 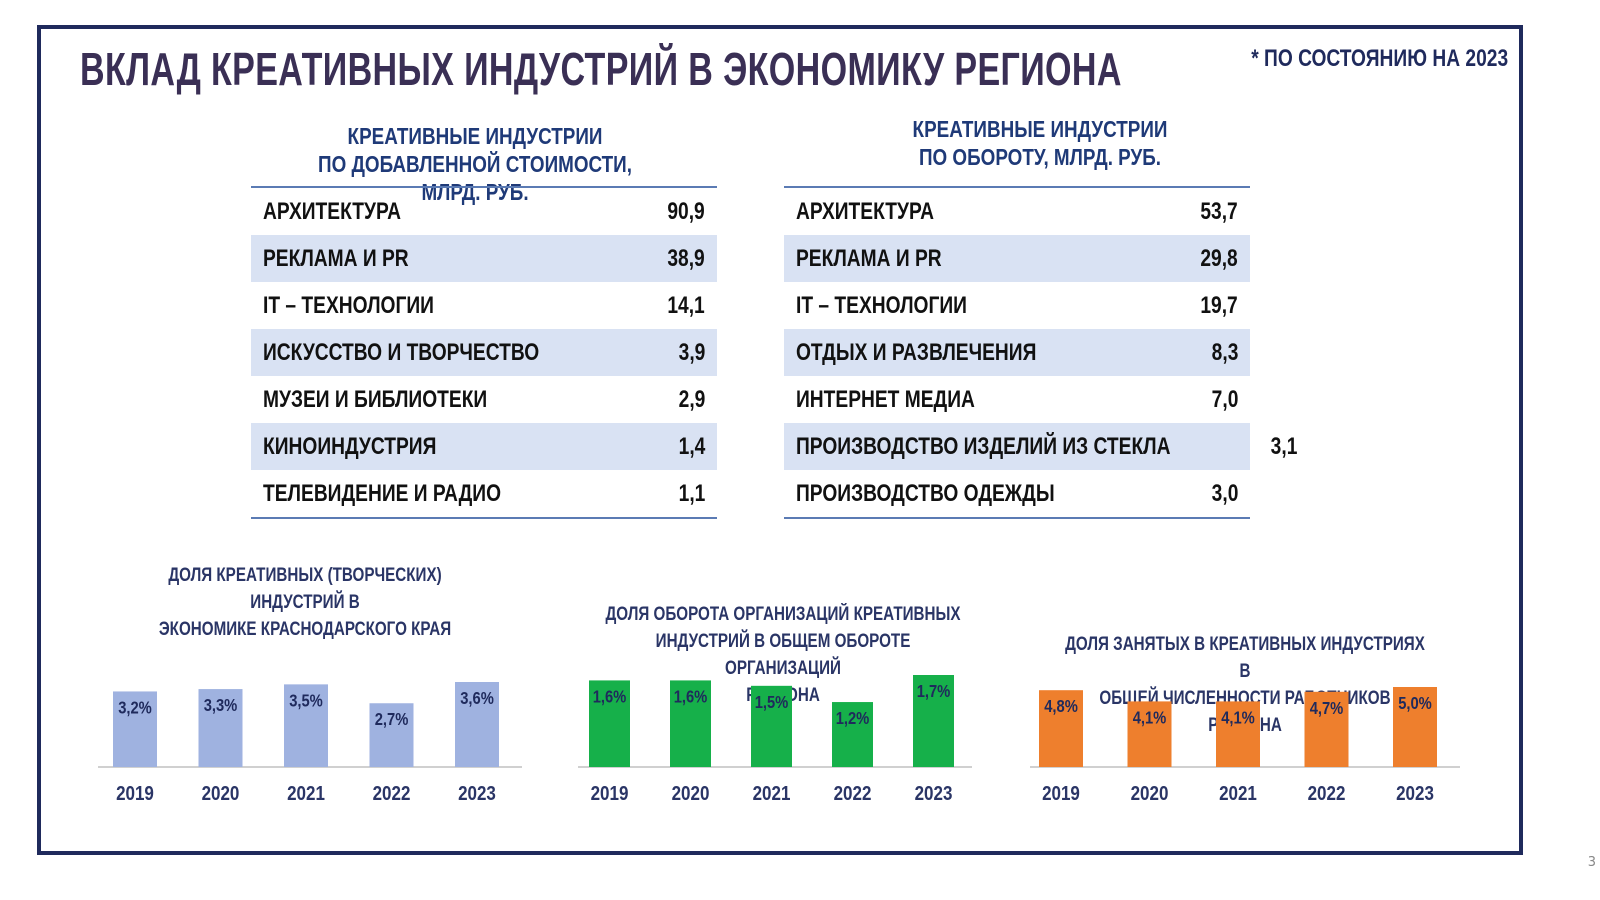 I want to click on row-label: МУЗЕИ И БИБЛИОТЕКИ, so click(x=375, y=399).